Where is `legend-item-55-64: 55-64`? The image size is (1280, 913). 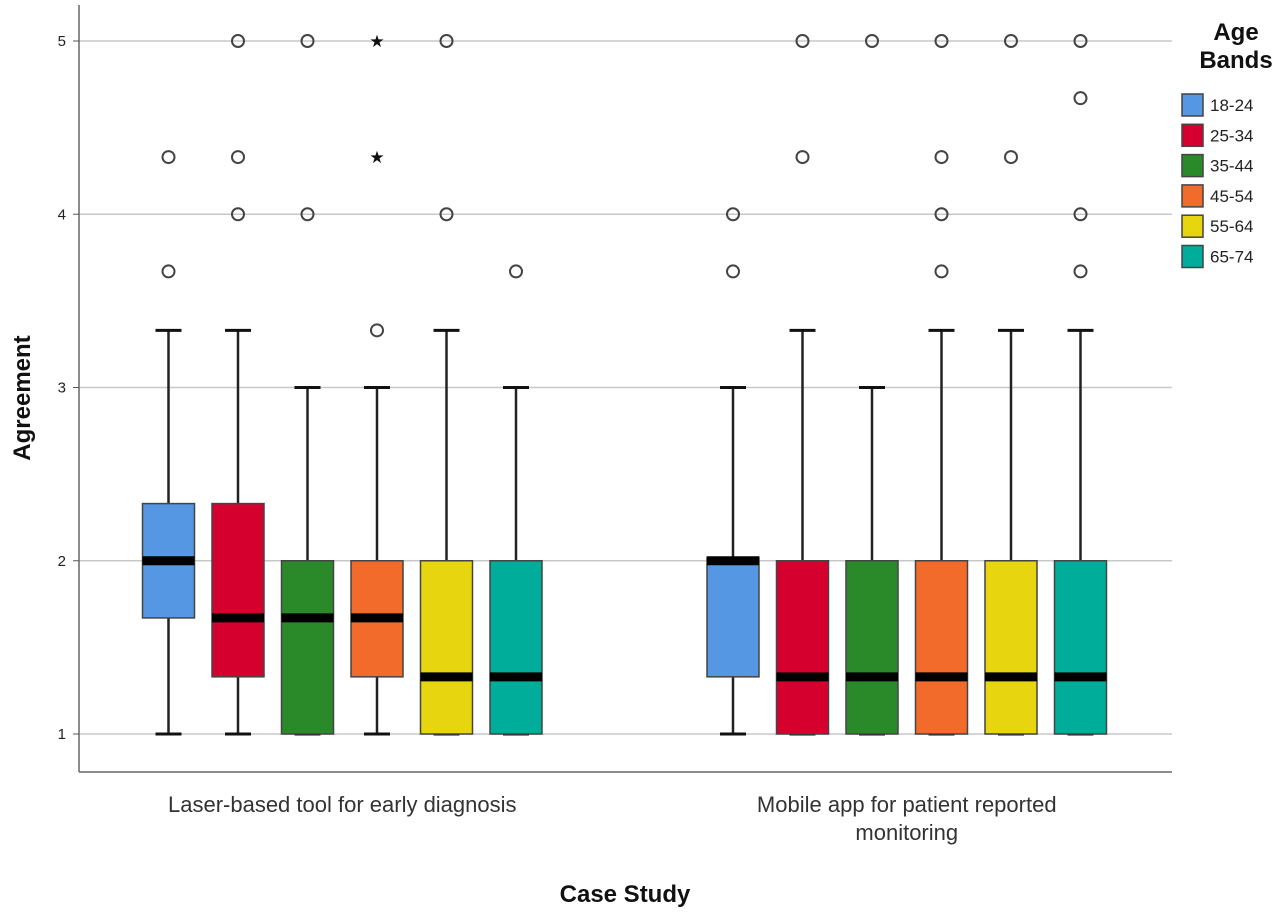 legend-item-55-64: 55-64 is located at coordinates (1217, 226).